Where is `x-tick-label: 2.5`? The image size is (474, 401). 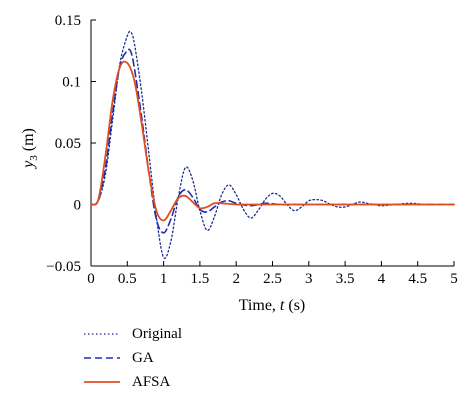 x-tick-label: 2.5 is located at coordinates (272, 279).